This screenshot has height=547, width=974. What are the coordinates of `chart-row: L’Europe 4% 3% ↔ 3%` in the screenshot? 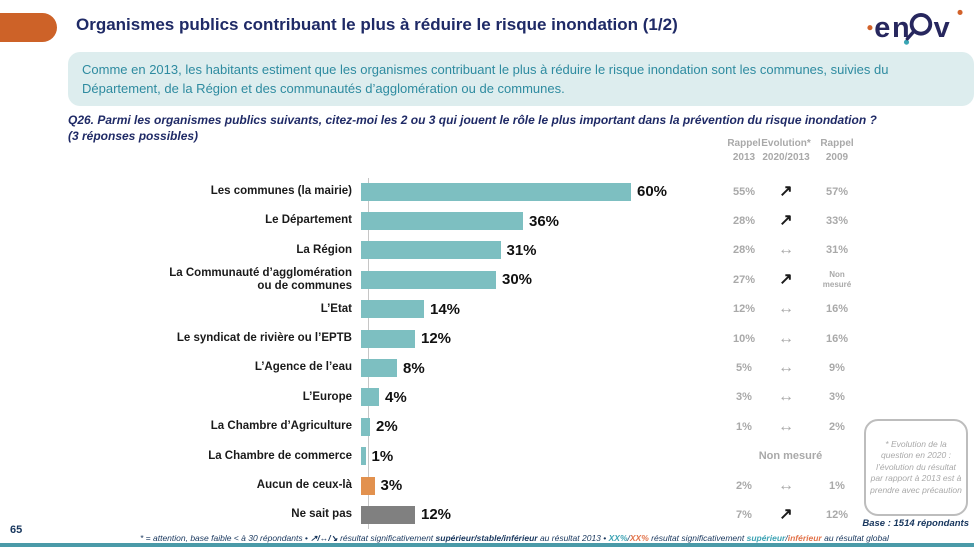 It's located at (521, 397).